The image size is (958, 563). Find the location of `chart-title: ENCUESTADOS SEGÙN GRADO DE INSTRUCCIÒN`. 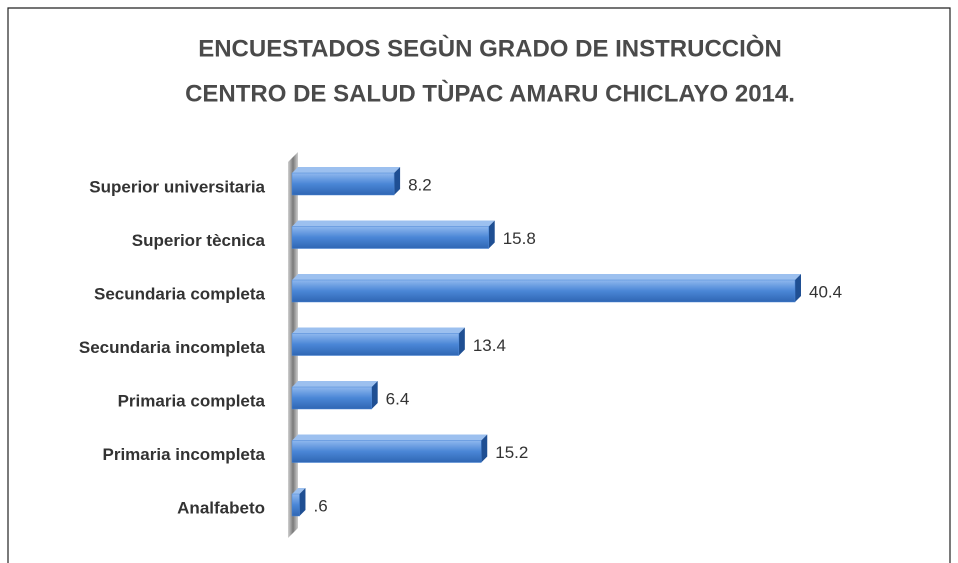

chart-title: ENCUESTADOS SEGÙN GRADO DE INSTRUCCIÒN is located at coordinates (490, 48).